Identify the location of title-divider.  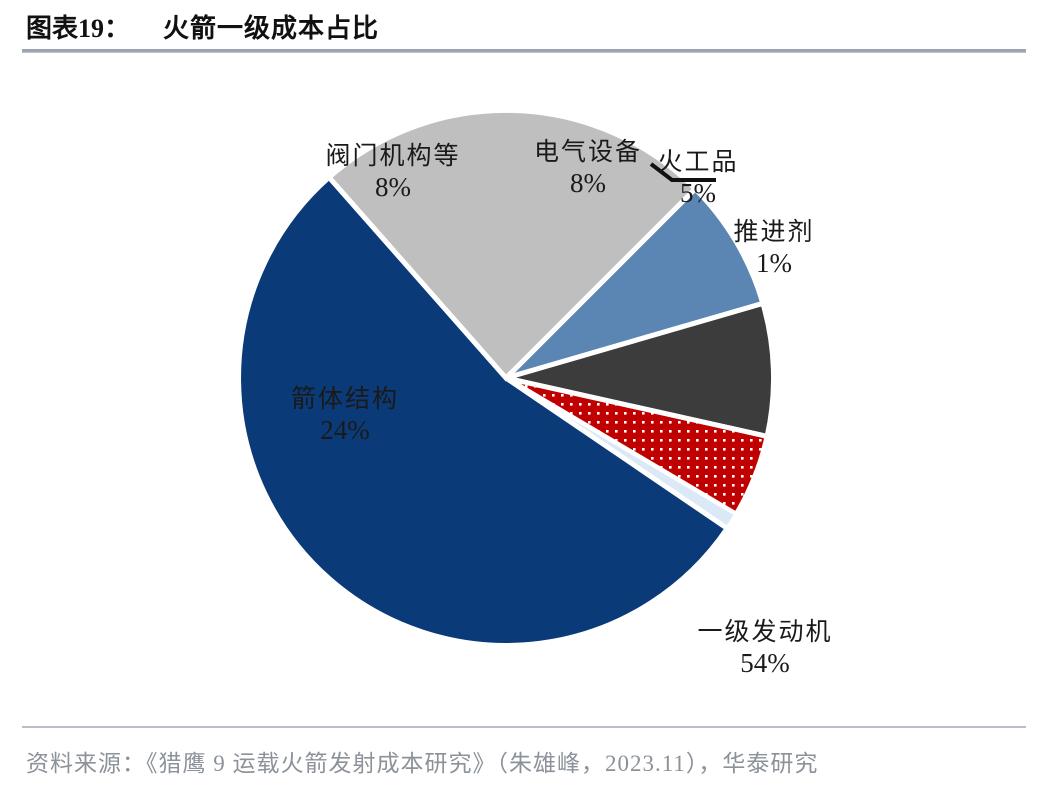
(524, 51).